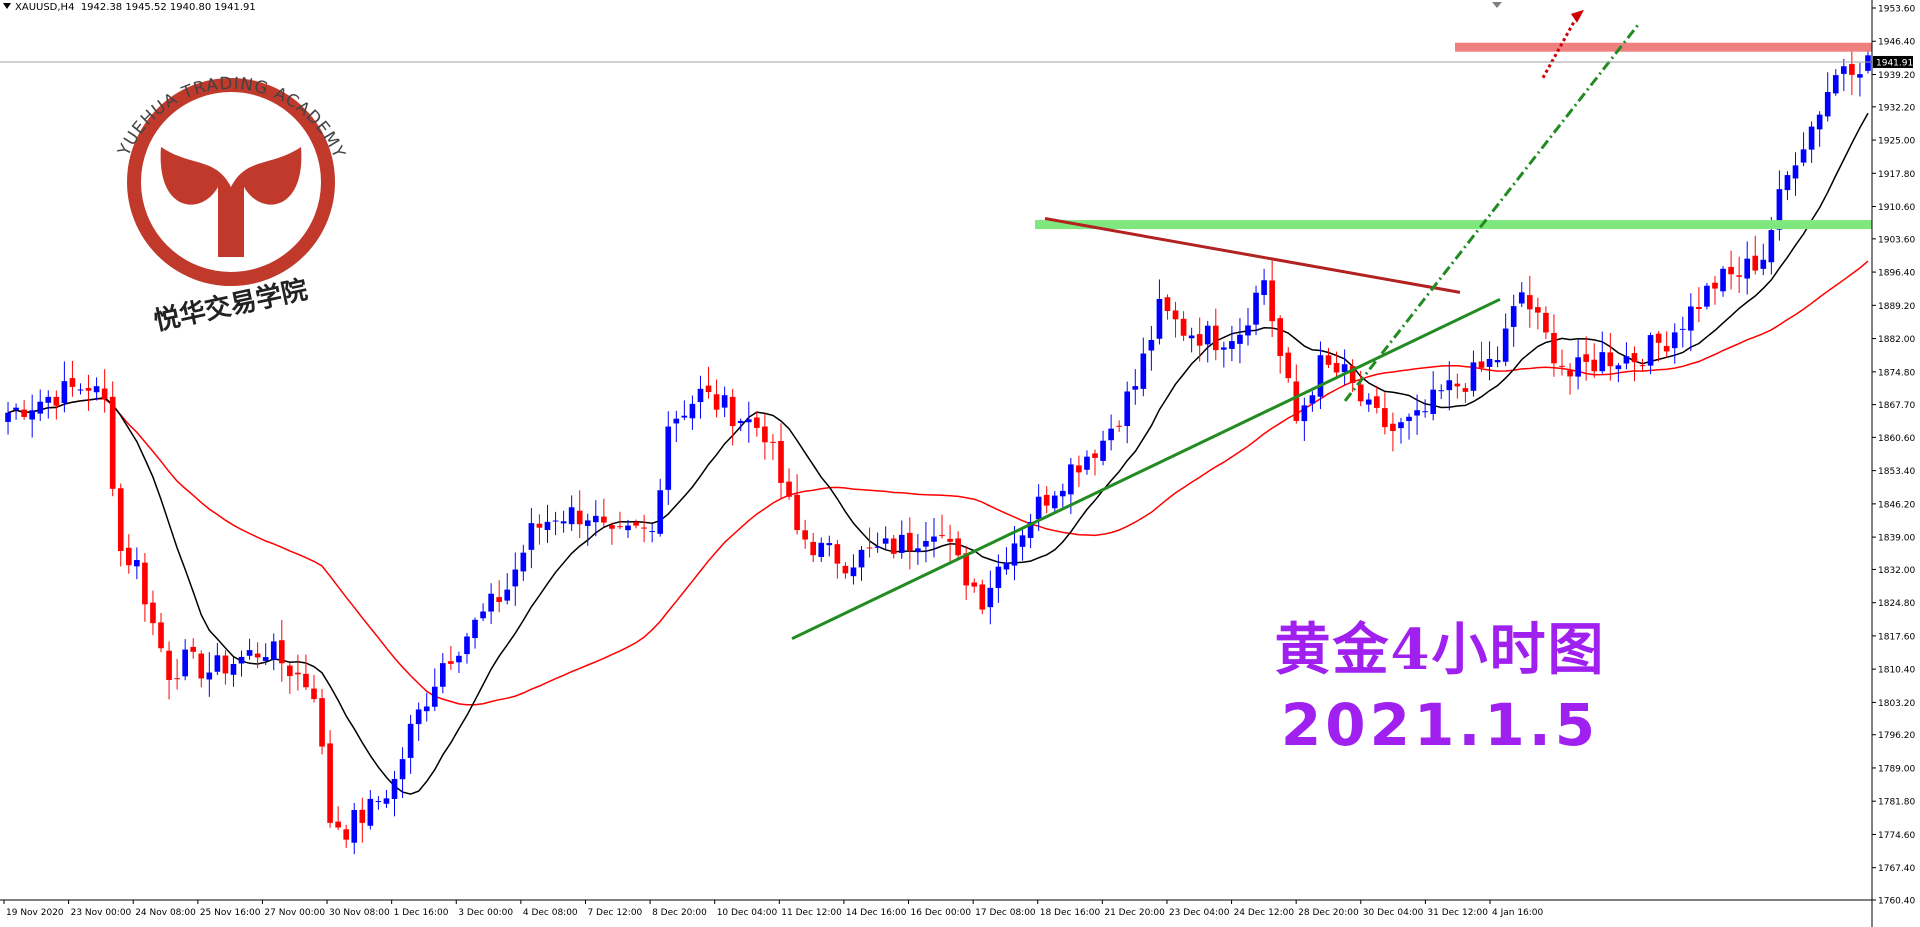 The image size is (1920, 927). What do you see at coordinates (1896, 902) in the screenshot?
I see `price-tick-label: 1760.40` at bounding box center [1896, 902].